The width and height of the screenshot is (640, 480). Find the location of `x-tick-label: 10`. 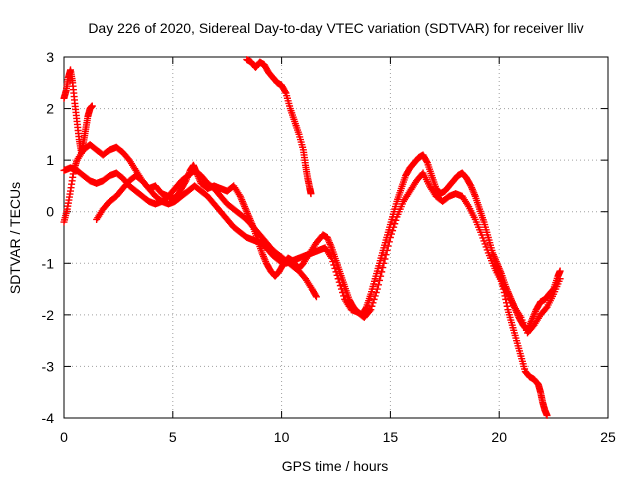

x-tick-label: 10 is located at coordinates (282, 437).